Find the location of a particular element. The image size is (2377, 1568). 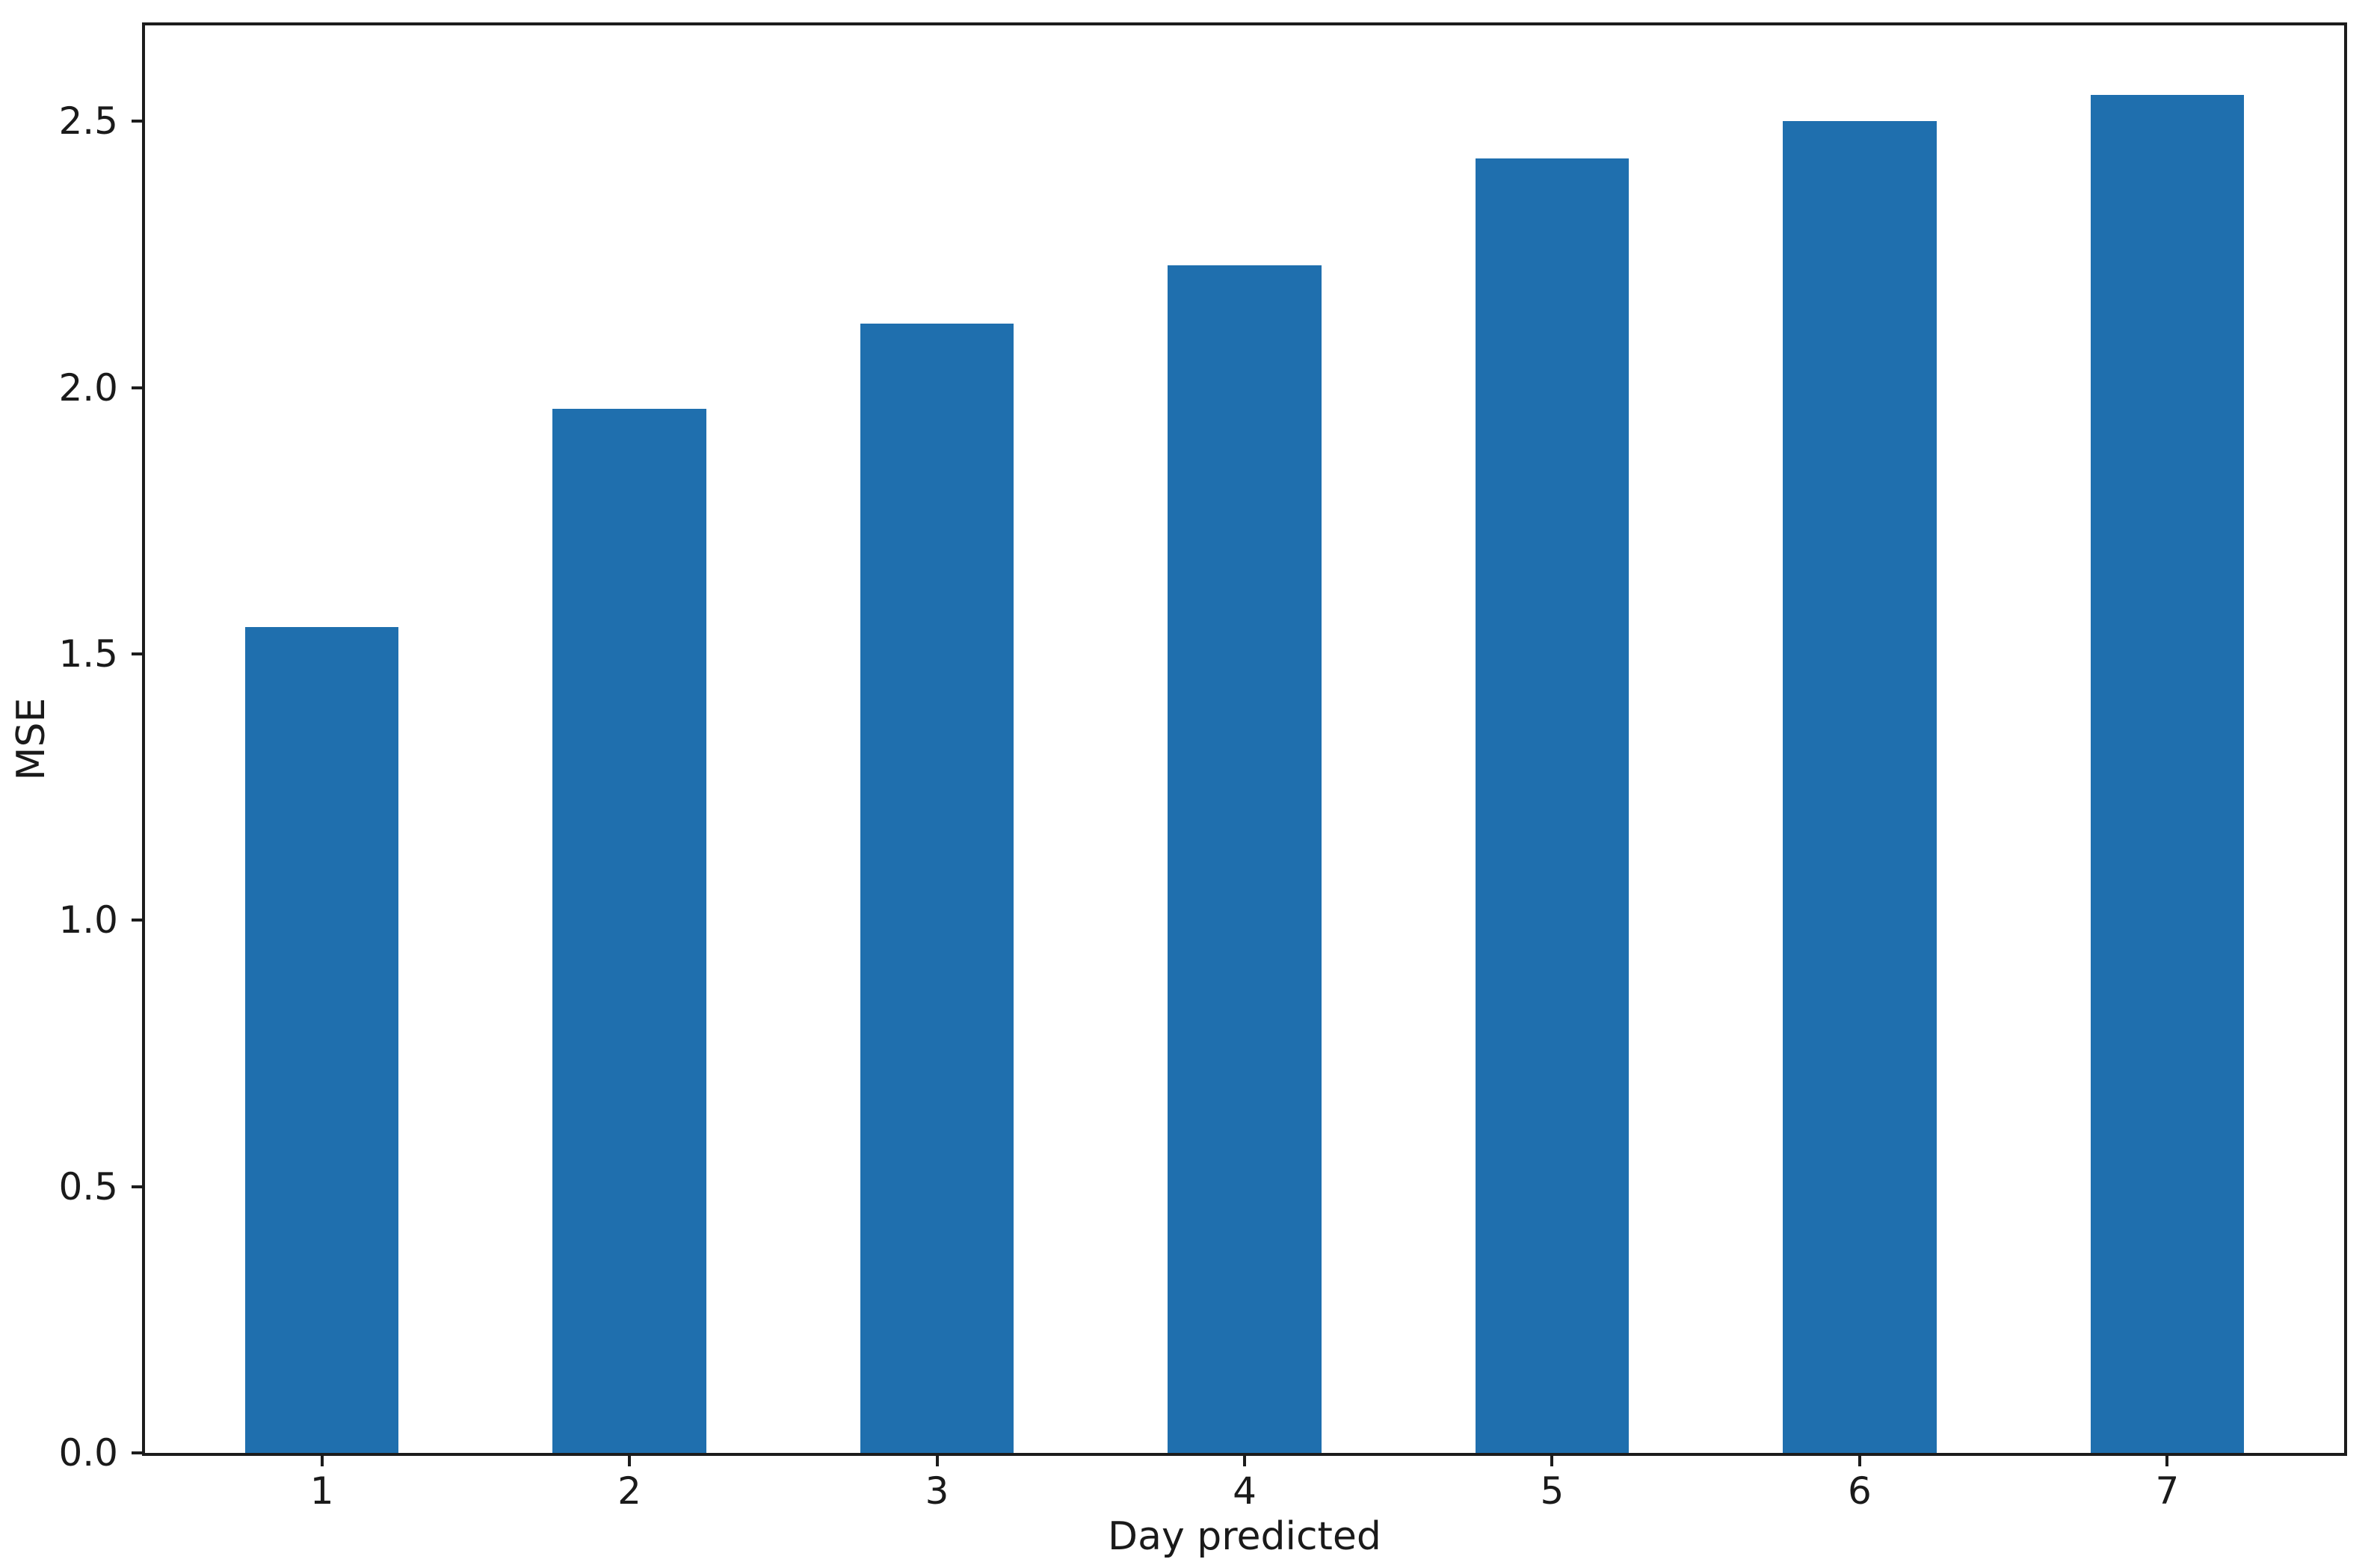

x-tick-label: 7 is located at coordinates (2167, 1491).